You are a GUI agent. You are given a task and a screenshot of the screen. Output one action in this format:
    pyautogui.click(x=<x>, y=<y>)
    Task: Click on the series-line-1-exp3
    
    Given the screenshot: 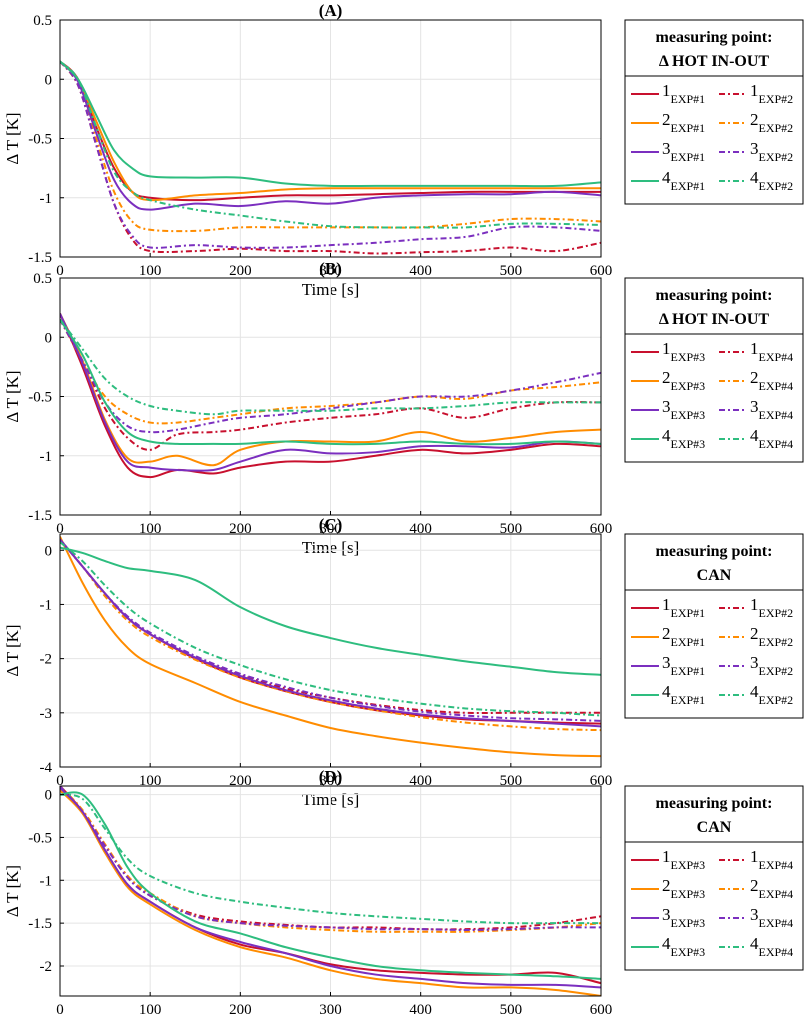 What is the action you would take?
    pyautogui.click(x=330, y=396)
    